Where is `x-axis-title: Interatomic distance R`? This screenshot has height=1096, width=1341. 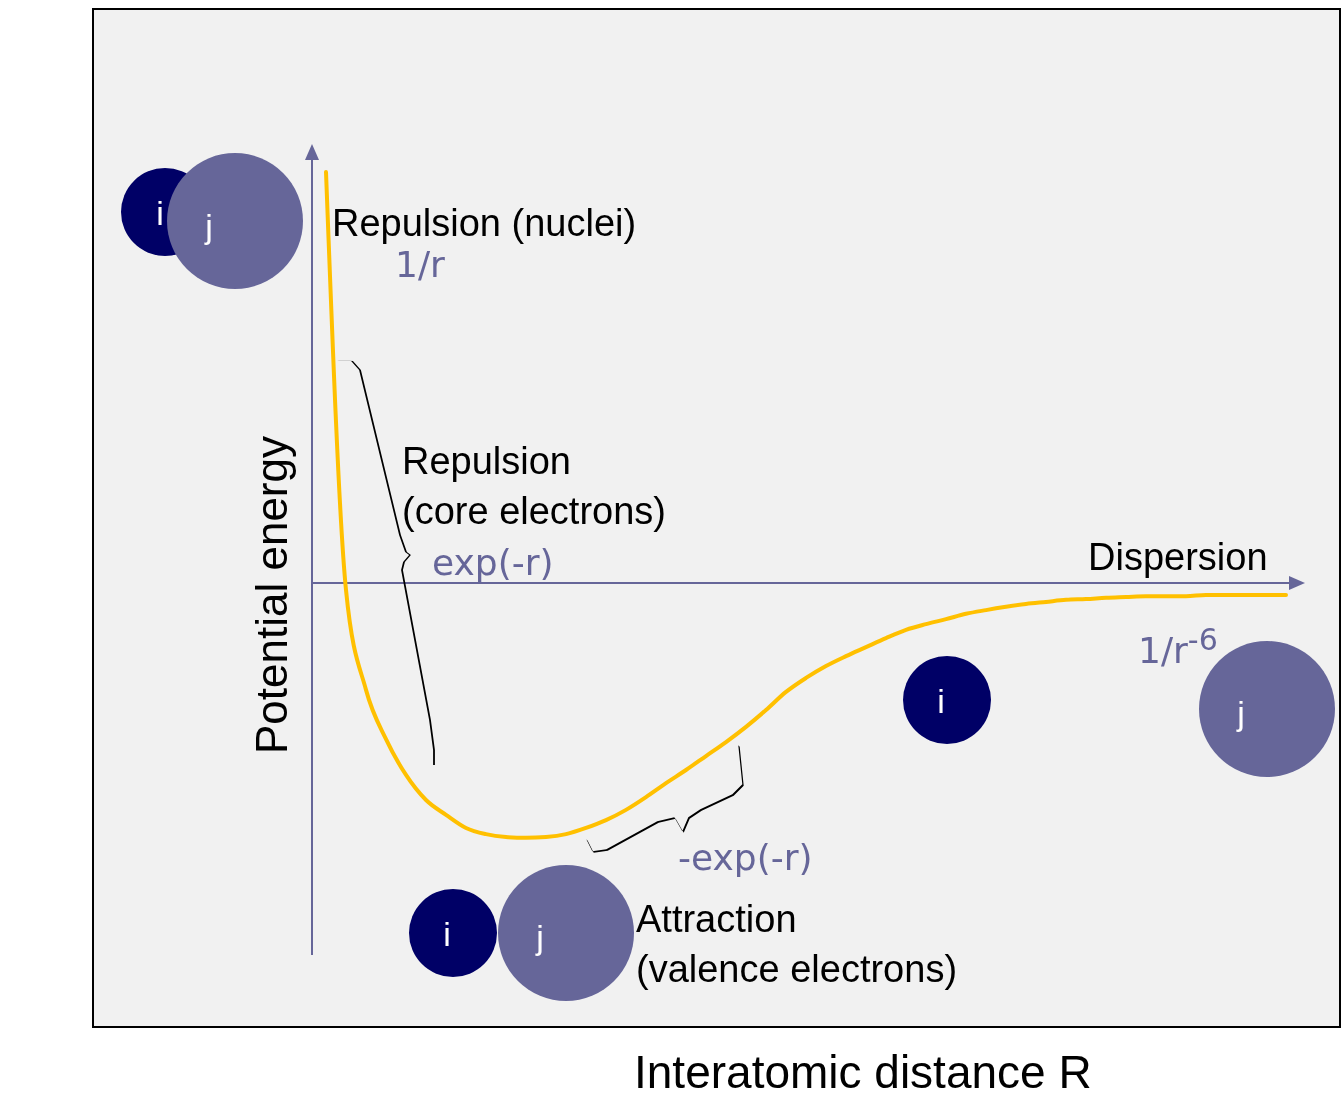
x-axis-title: Interatomic distance R is located at coordinates (863, 1071).